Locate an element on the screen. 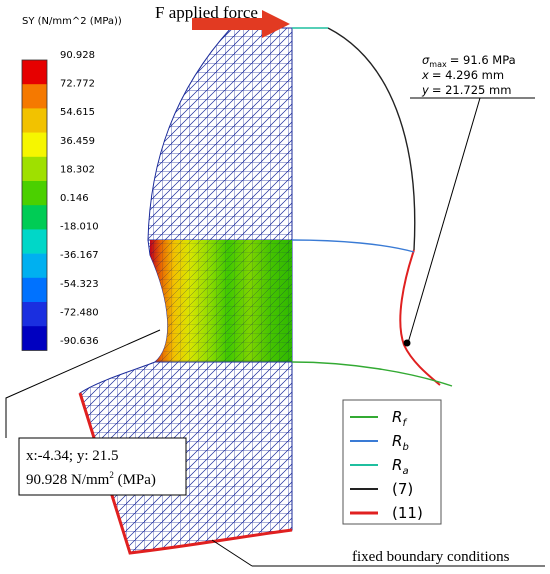 This screenshot has width=550, height=574. colorbar-level-label: 0.146 is located at coordinates (74, 198).